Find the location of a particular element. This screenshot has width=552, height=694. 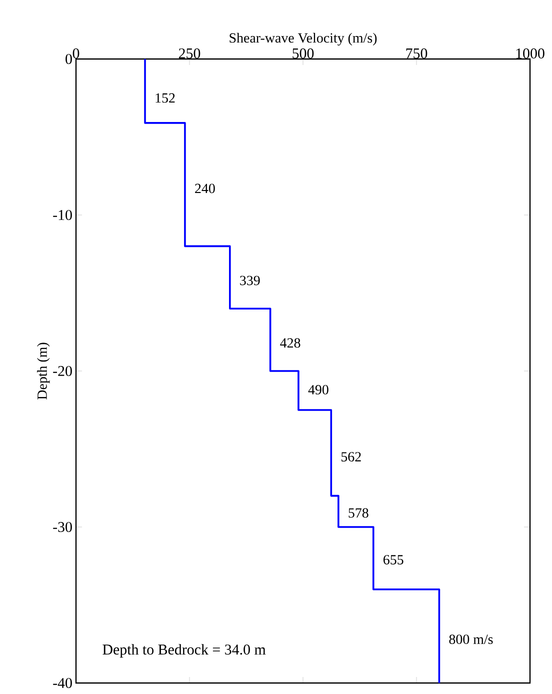

annotation: 490 is located at coordinates (318, 389).